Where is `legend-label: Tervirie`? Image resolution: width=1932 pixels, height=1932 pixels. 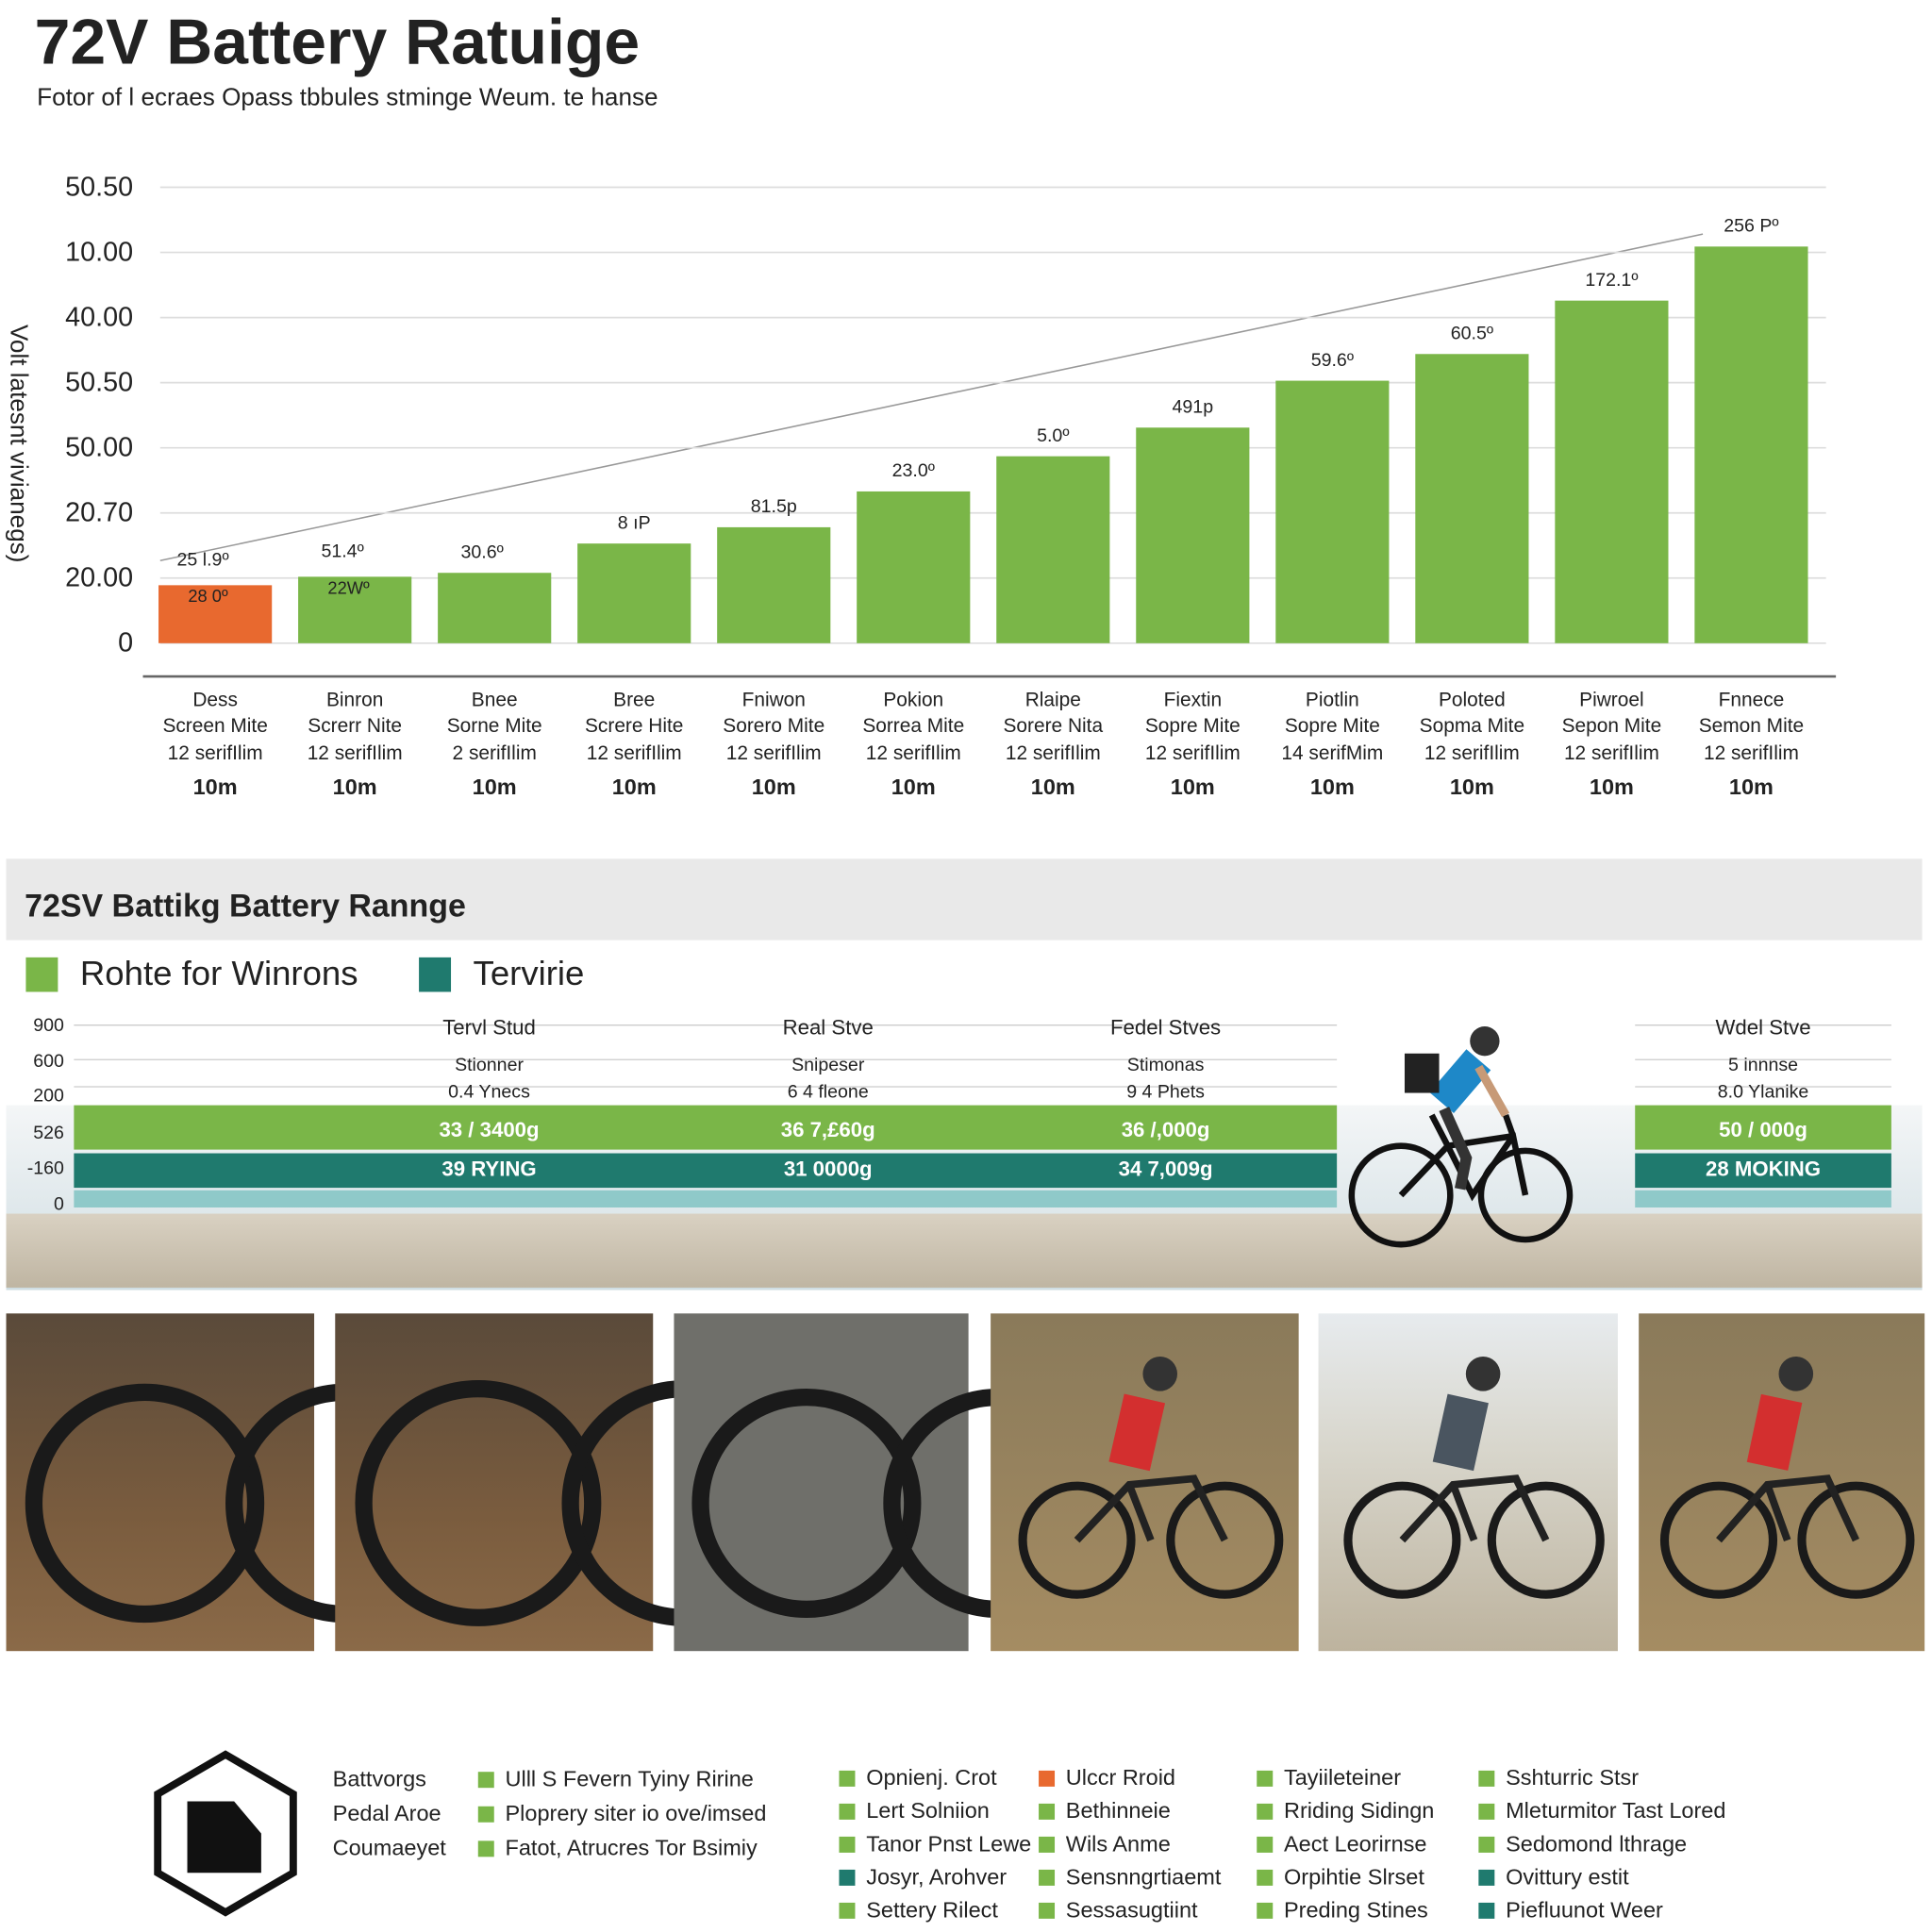 legend-label: Tervirie is located at coordinates (529, 973).